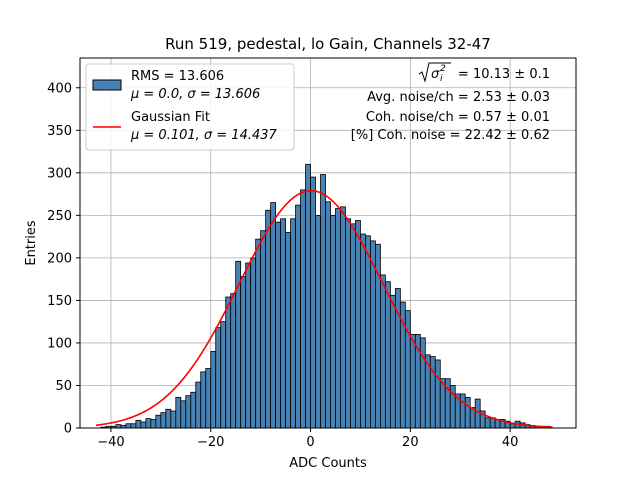  Describe the element at coordinates (59, 301) in the screenshot. I see `y-tick-label: 150` at that location.